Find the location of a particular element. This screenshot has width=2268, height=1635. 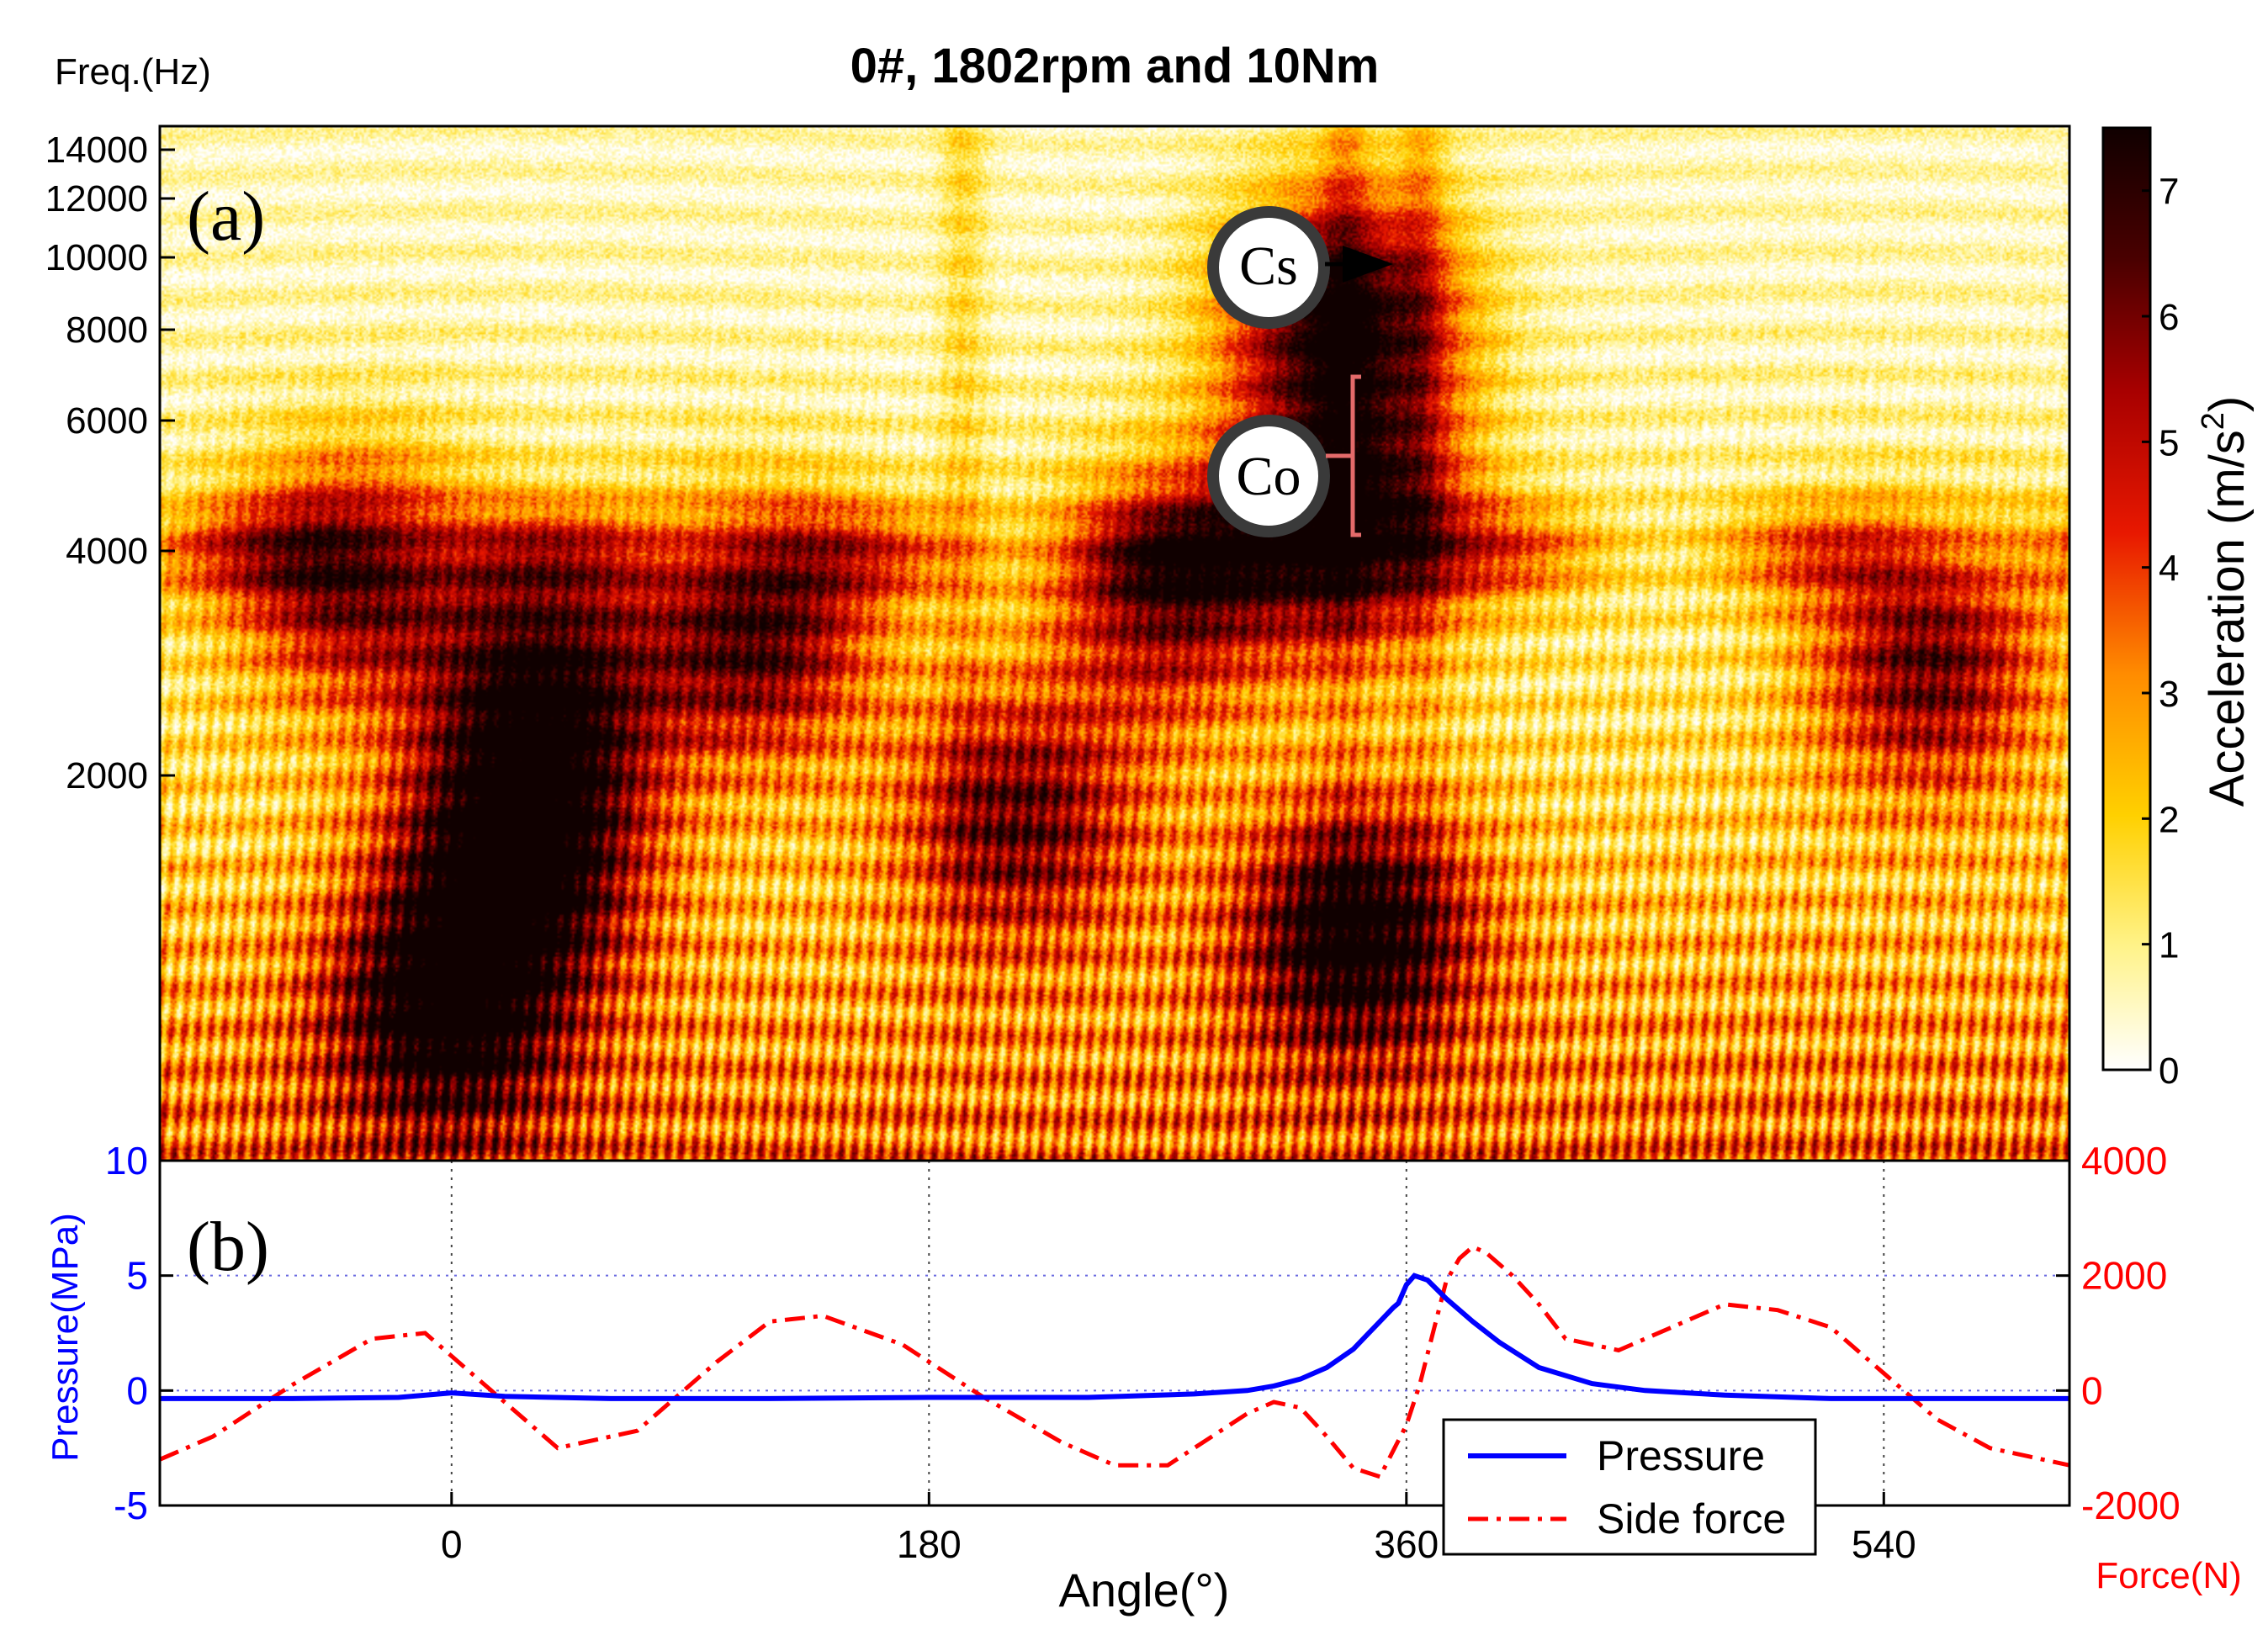

legend-side-force-label: Side force is located at coordinates (1691, 1518).